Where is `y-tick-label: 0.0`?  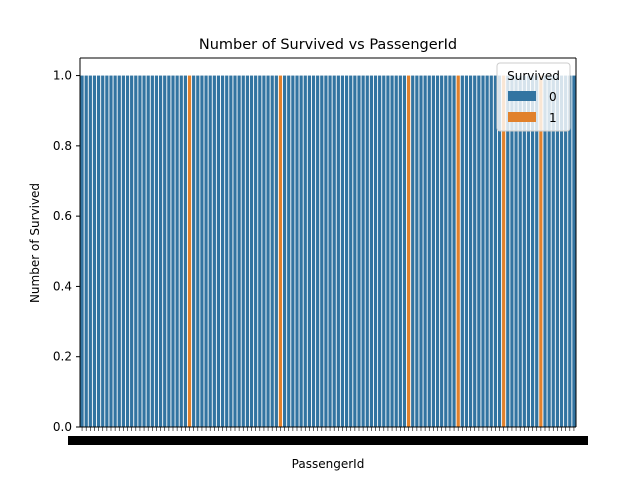
y-tick-label: 0.0 is located at coordinates (62, 427).